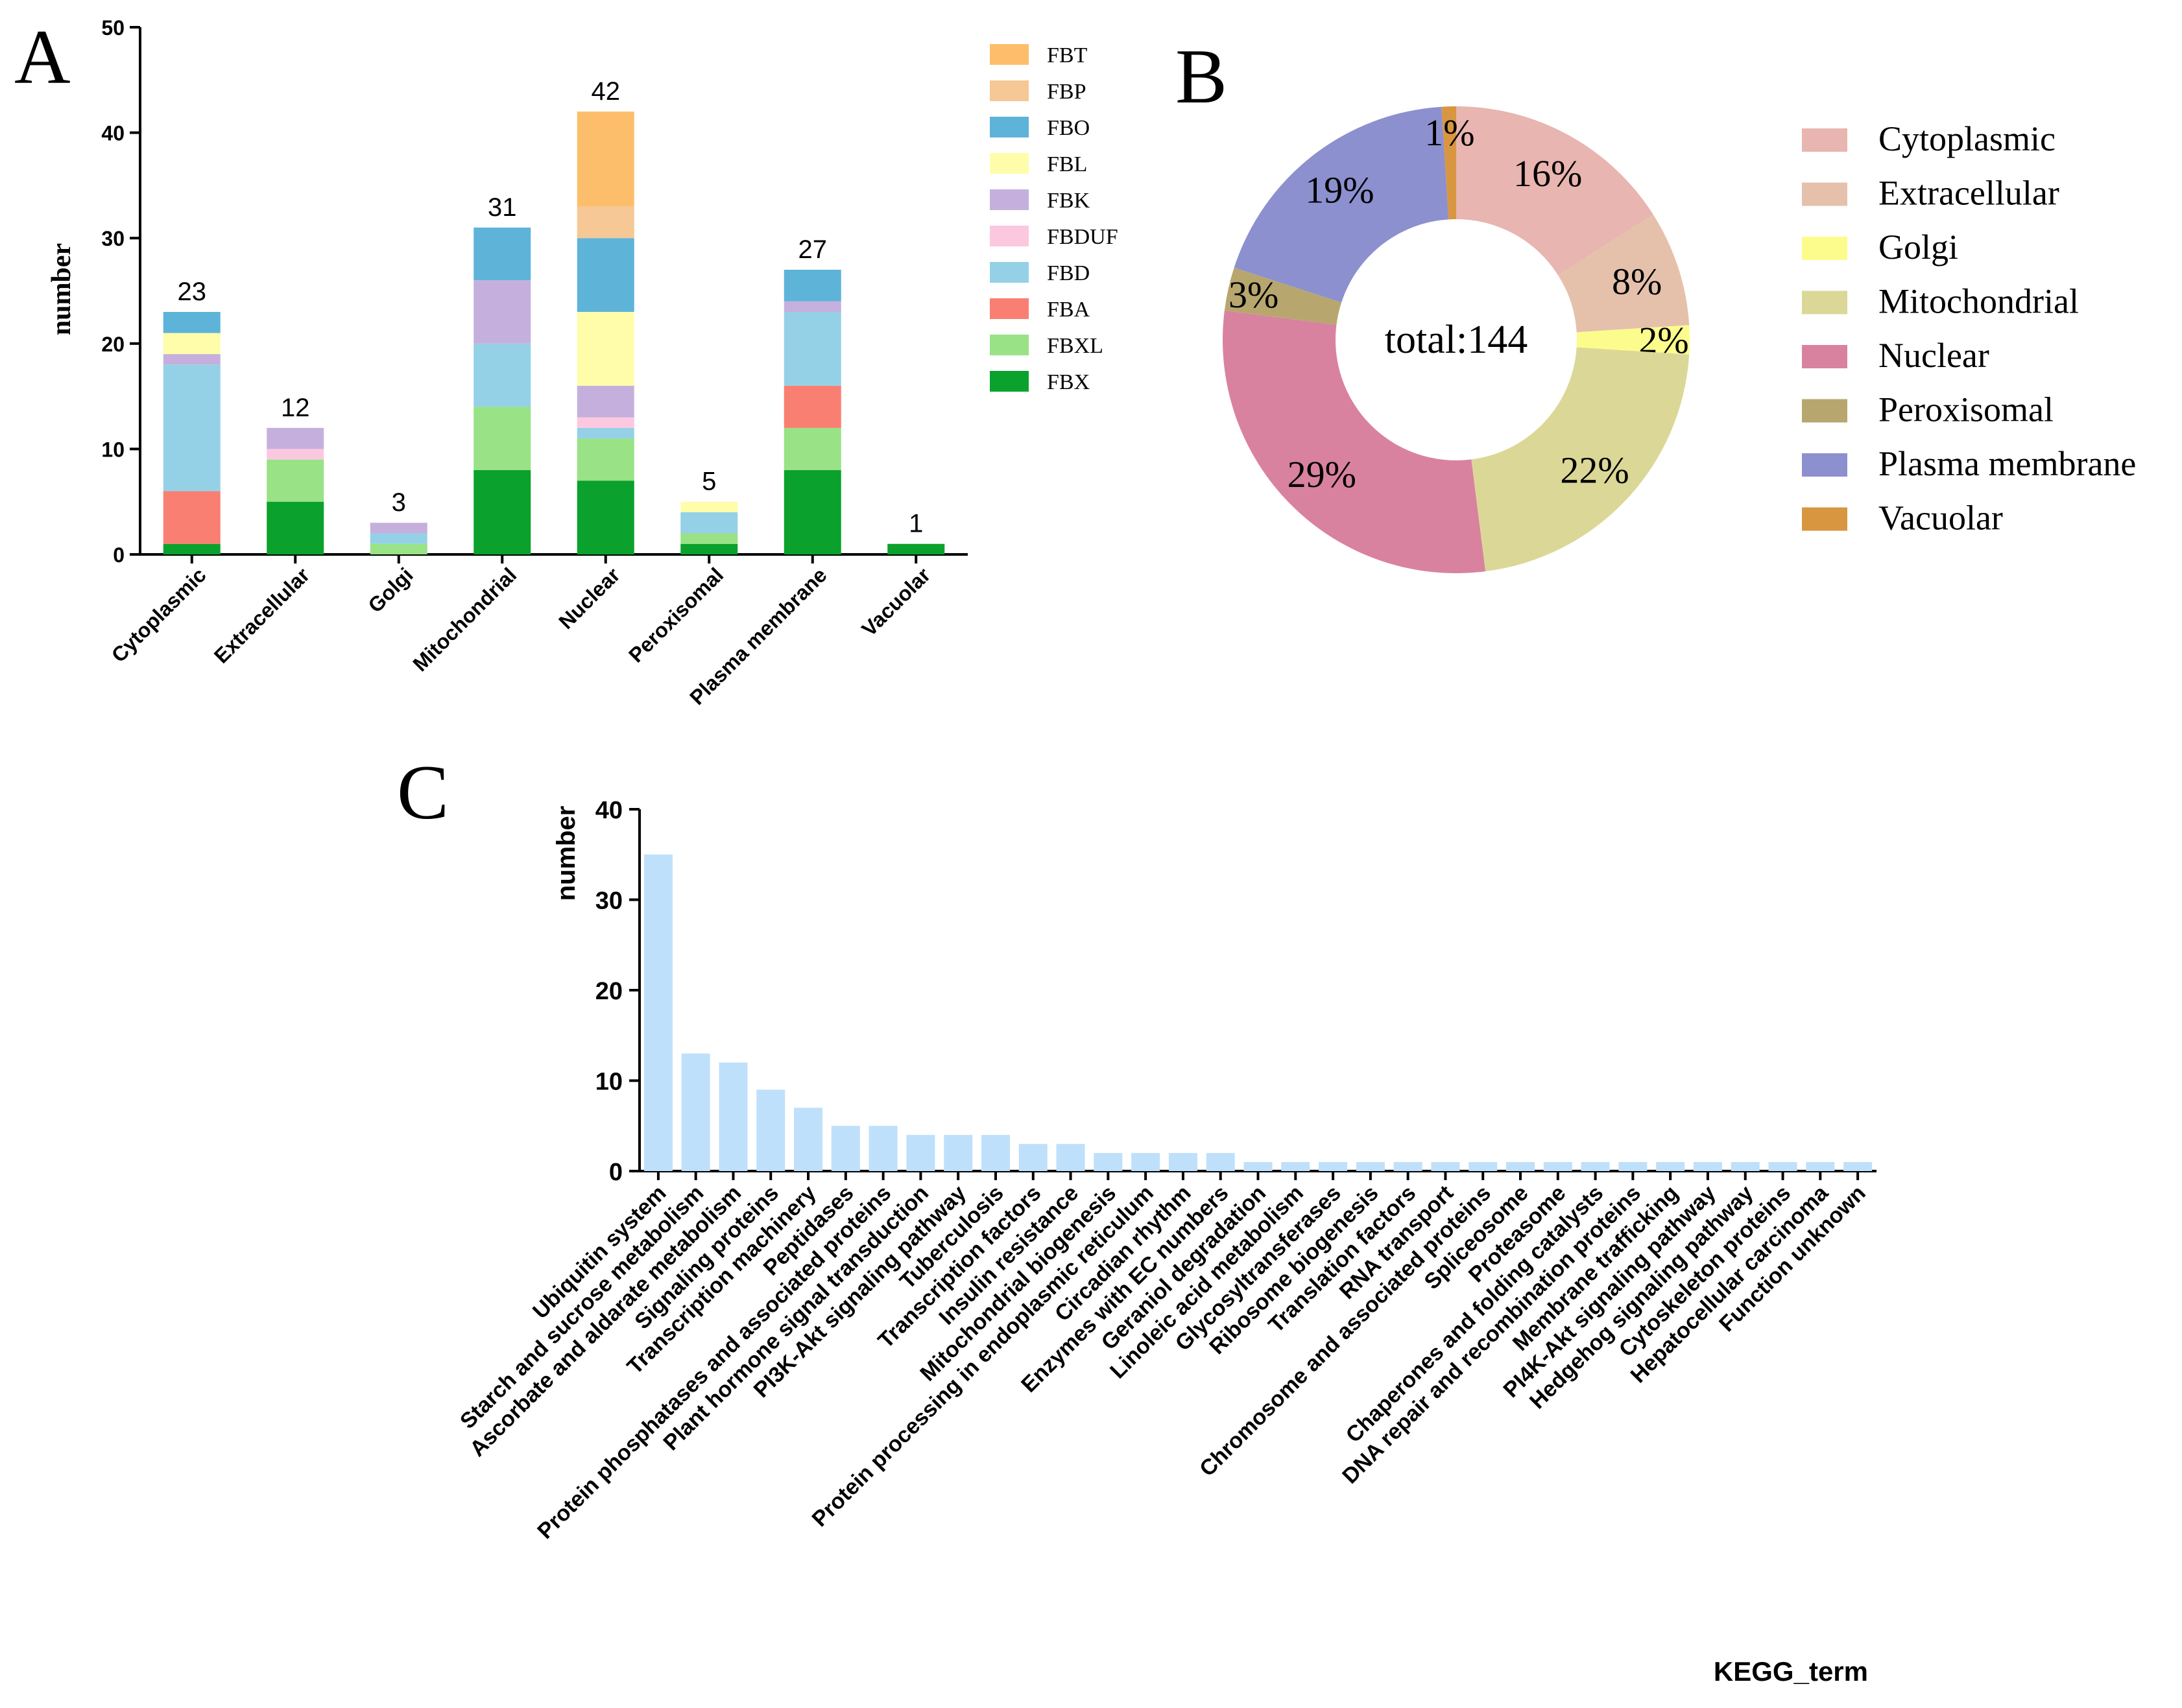 The image size is (2182, 1708). I want to click on chart-a-legend-label: FBD, so click(1068, 273).